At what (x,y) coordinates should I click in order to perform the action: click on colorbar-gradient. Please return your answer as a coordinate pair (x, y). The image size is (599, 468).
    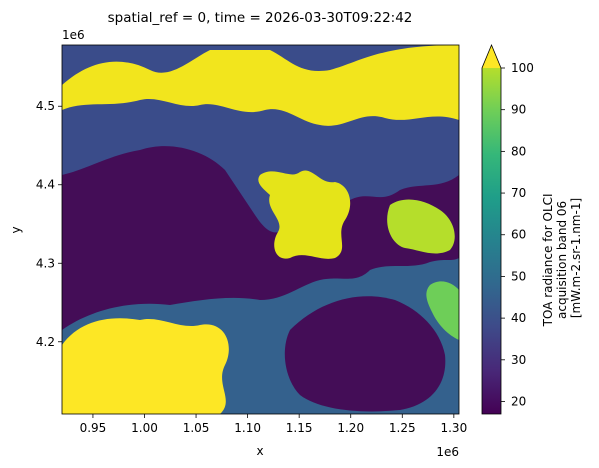
    Looking at the image, I should click on (491, 241).